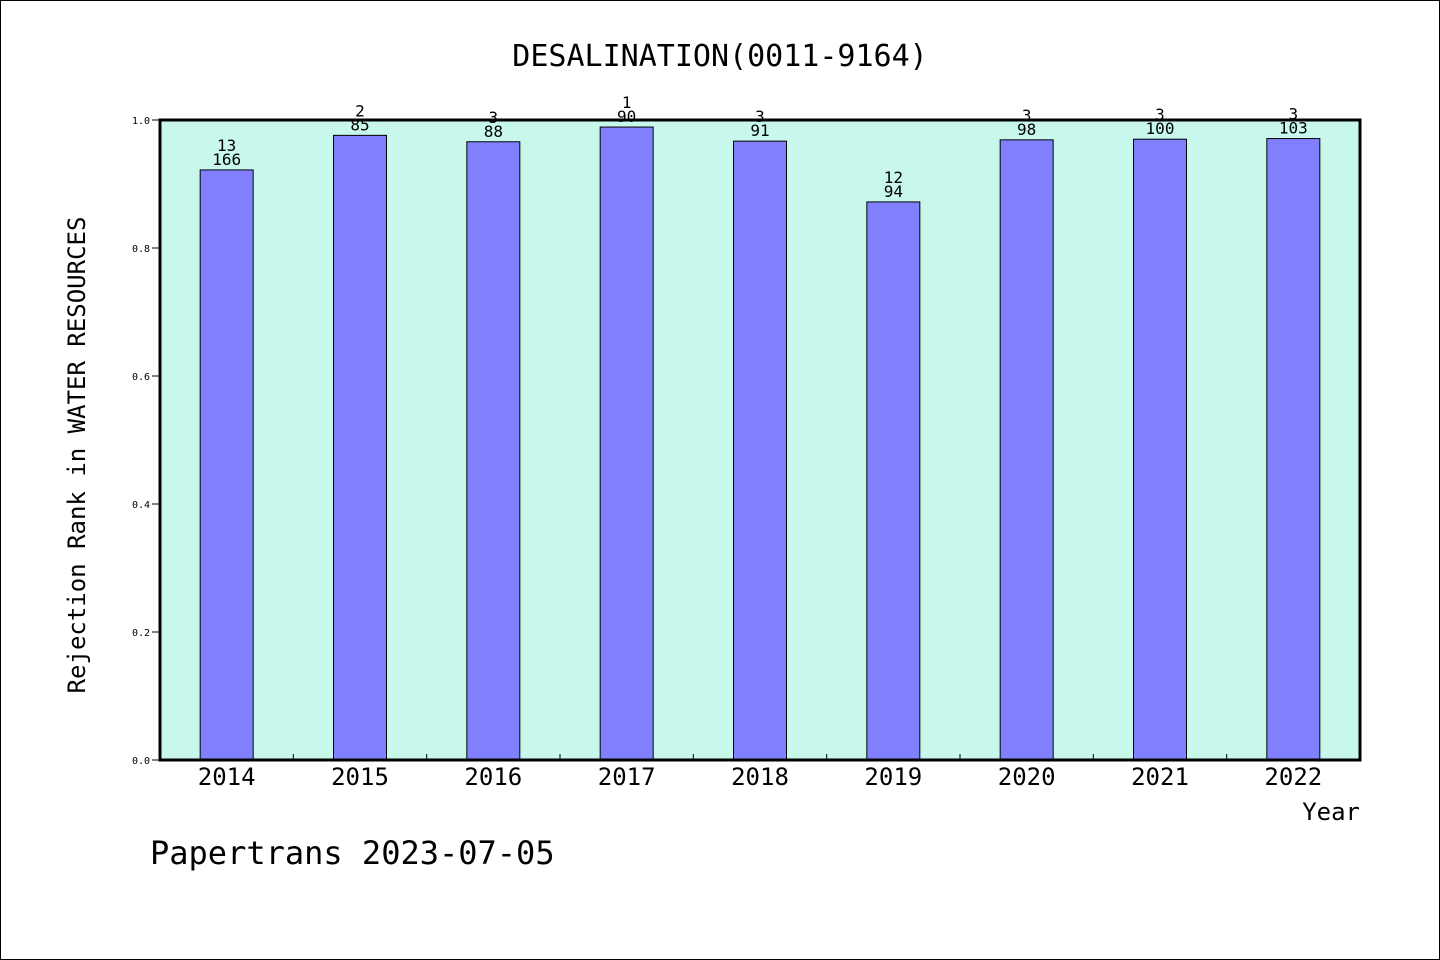  I want to click on chart-title: DESALINATION(0011-9164), so click(719, 56).